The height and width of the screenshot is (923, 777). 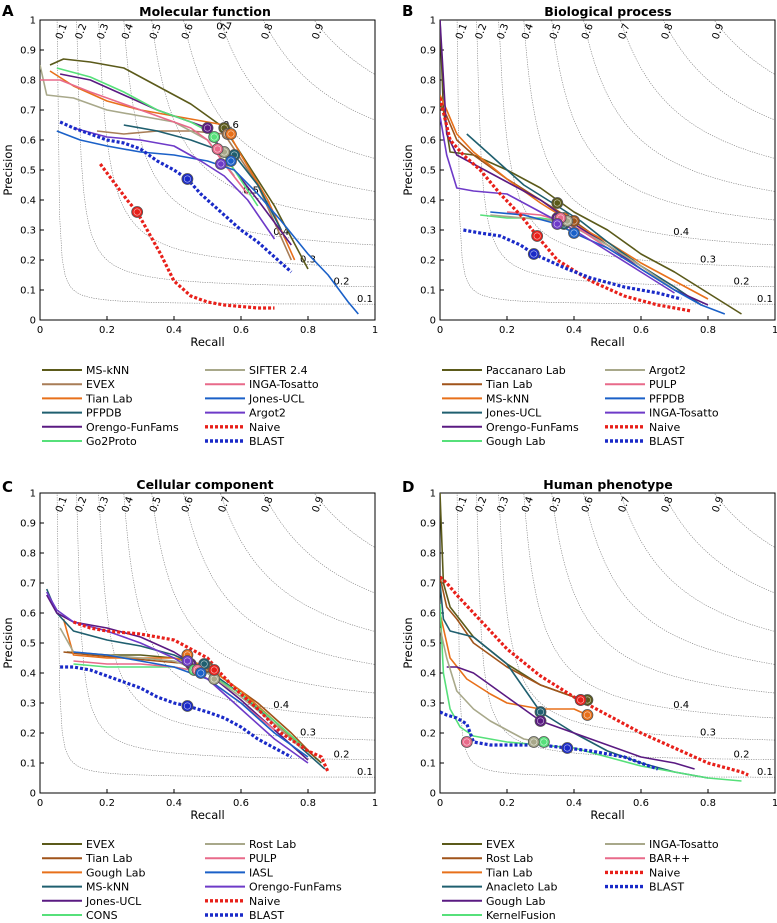 What do you see at coordinates (107, 370) in the screenshot?
I see `legend-label-ms-knn: MS-kNN` at bounding box center [107, 370].